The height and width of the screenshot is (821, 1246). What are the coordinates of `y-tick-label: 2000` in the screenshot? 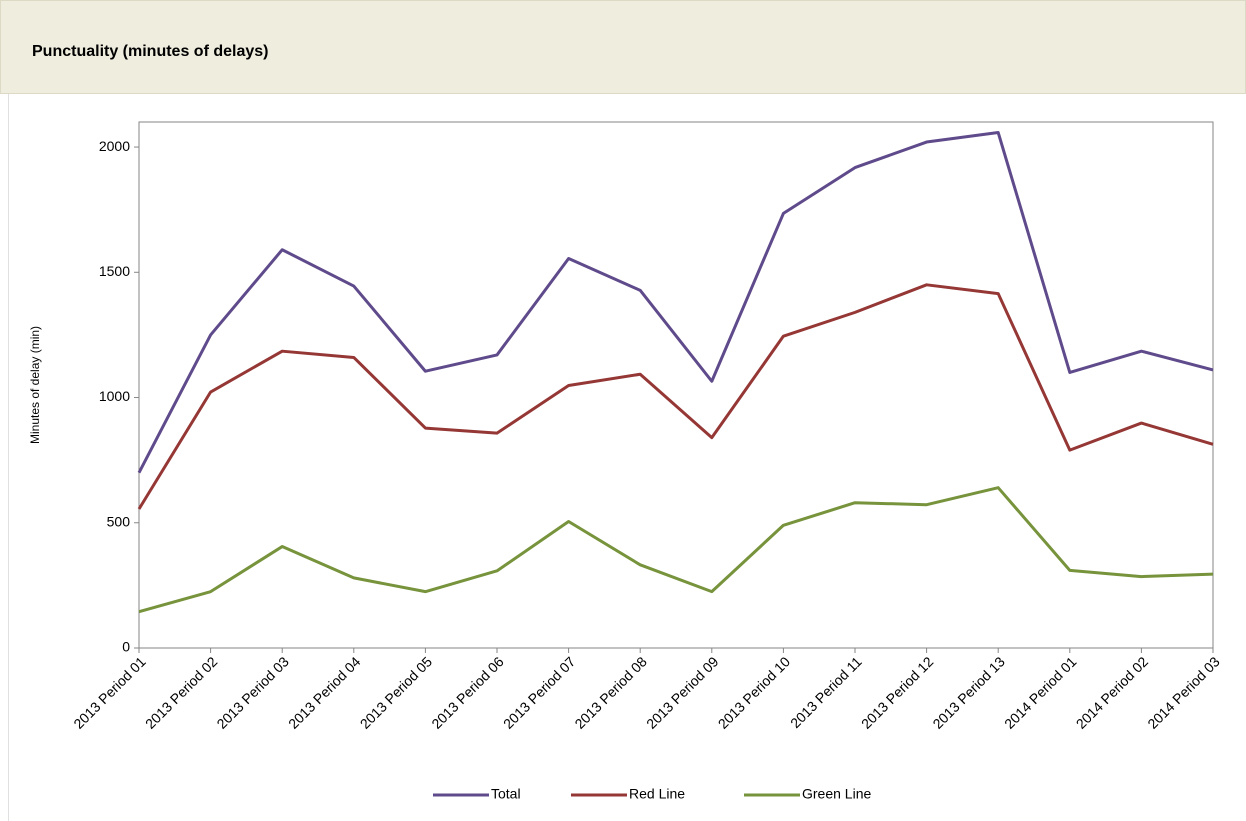 It's located at (114, 146).